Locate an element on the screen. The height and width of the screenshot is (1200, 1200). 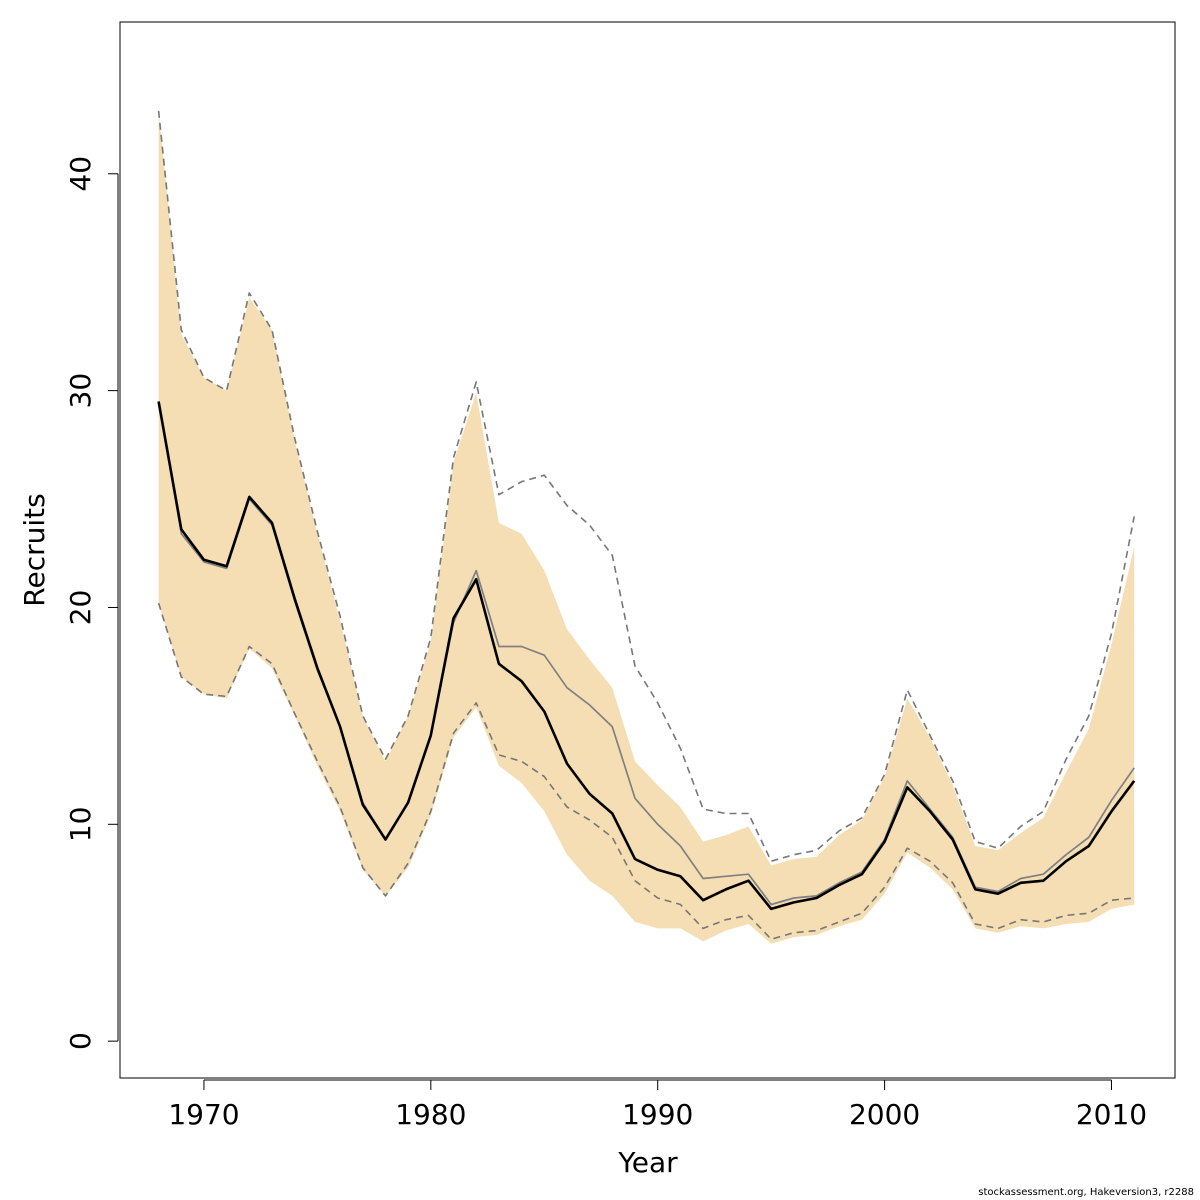
y-tick-label: 30 is located at coordinates (80, 391).